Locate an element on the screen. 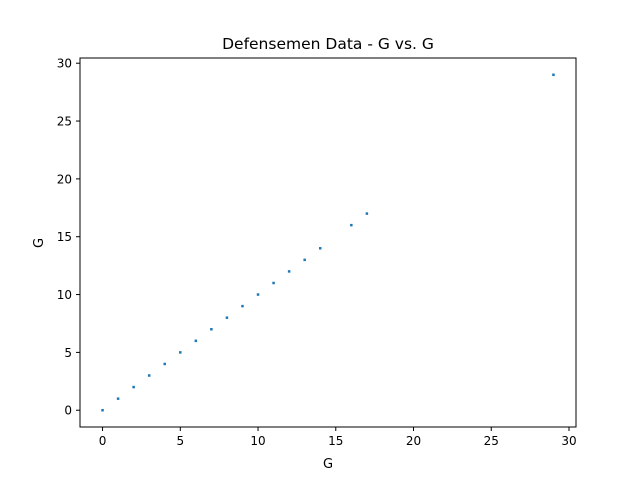 The width and height of the screenshot is (640, 480). x-tick-label: 0 is located at coordinates (103, 441).